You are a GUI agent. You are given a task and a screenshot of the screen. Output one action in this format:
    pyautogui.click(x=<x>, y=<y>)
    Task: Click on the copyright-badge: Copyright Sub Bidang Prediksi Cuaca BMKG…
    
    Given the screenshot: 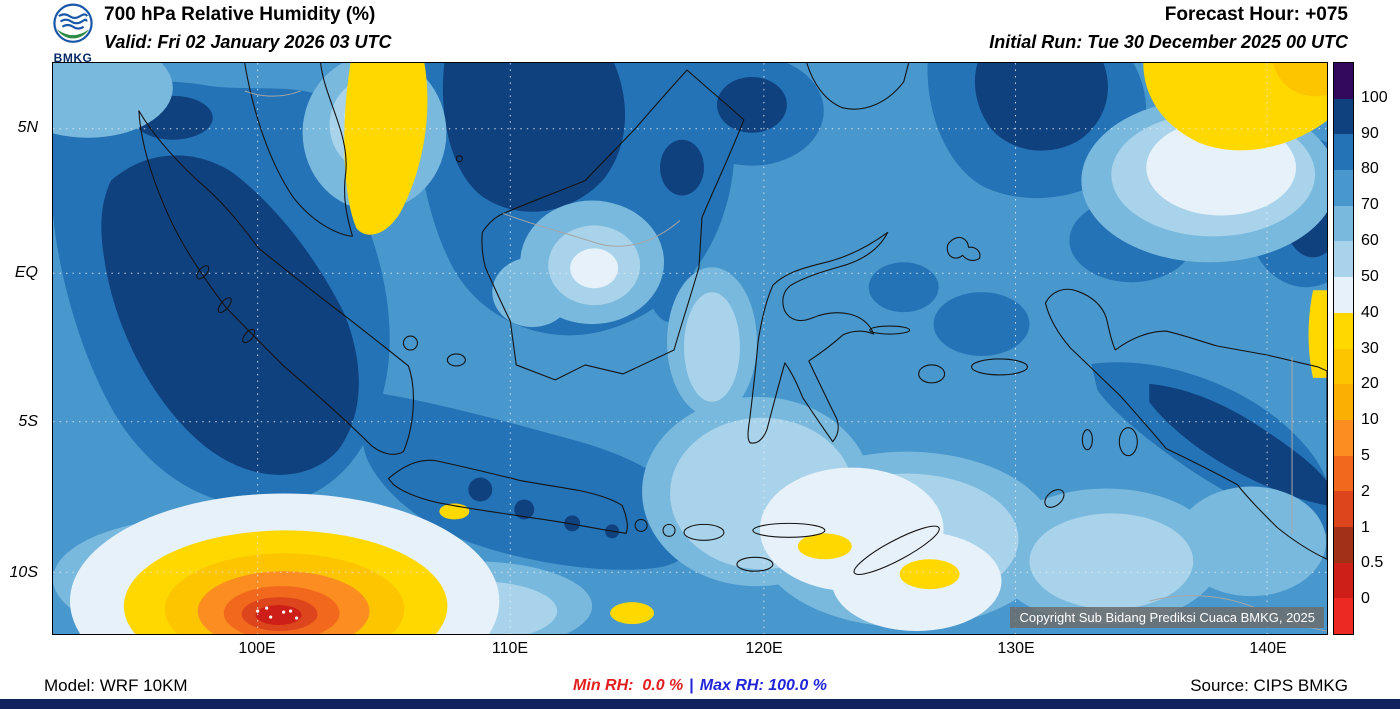 What is the action you would take?
    pyautogui.click(x=1167, y=617)
    